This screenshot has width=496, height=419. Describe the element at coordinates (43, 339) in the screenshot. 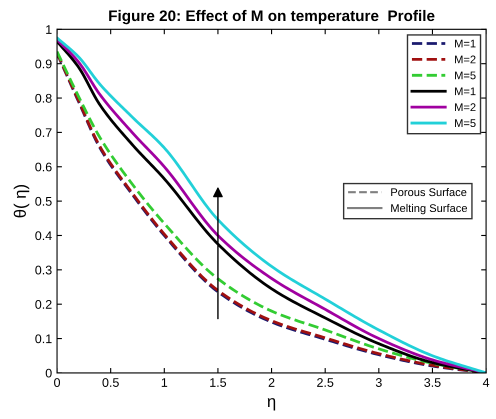

I see `y-tick-label: 0.1` at that location.